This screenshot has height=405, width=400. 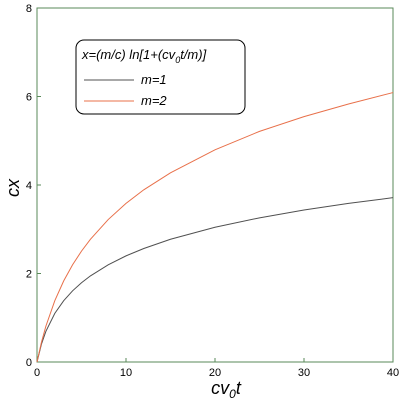 I want to click on x-tick-label: 10, so click(x=126, y=373).